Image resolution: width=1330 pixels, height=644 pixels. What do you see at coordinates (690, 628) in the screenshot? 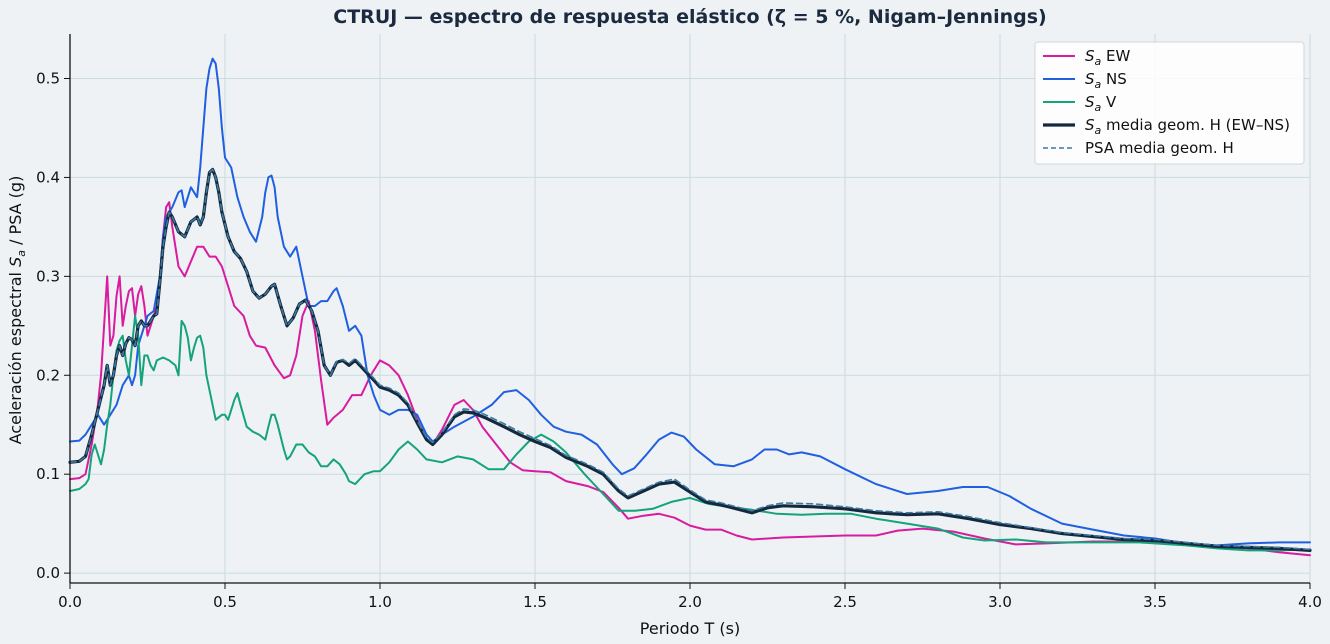
I see `x-axis-label: Periodo T (s)` at bounding box center [690, 628].